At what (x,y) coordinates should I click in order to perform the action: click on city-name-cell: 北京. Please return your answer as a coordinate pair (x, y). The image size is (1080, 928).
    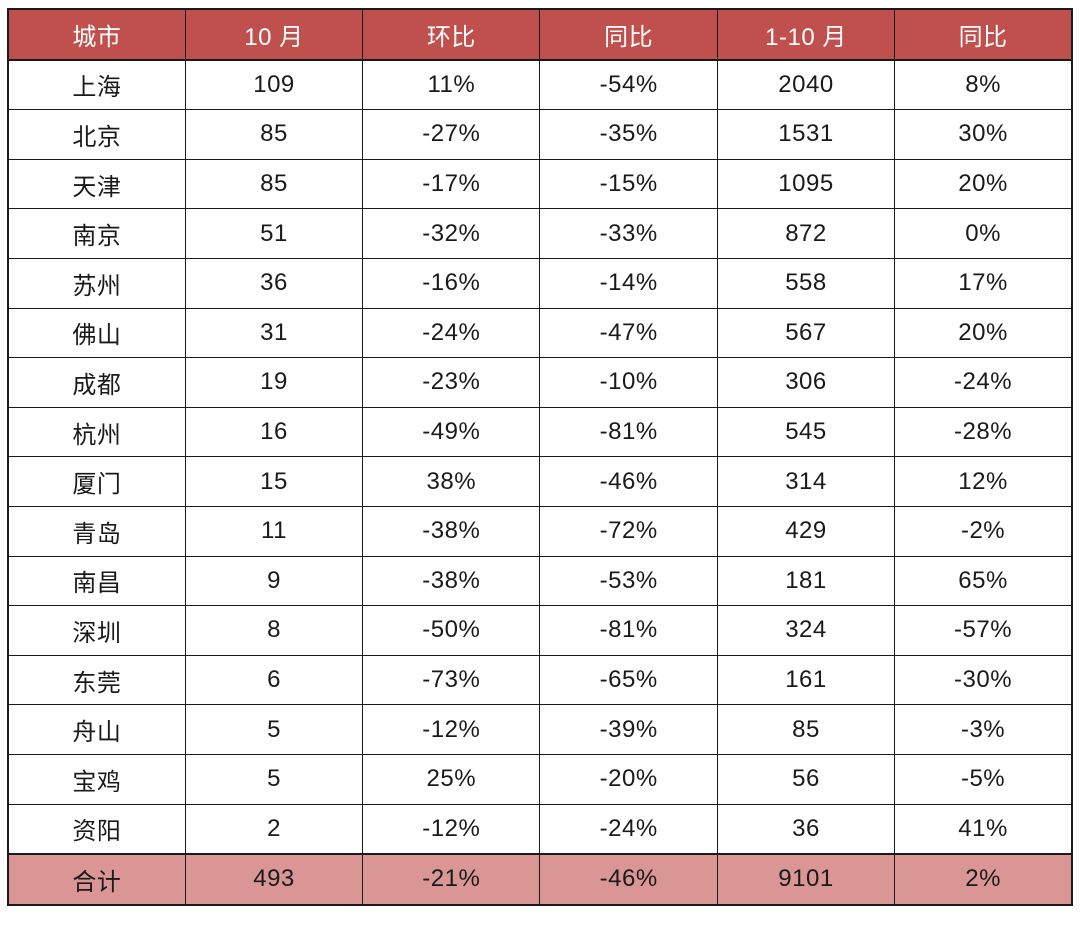
    Looking at the image, I should click on (96, 134).